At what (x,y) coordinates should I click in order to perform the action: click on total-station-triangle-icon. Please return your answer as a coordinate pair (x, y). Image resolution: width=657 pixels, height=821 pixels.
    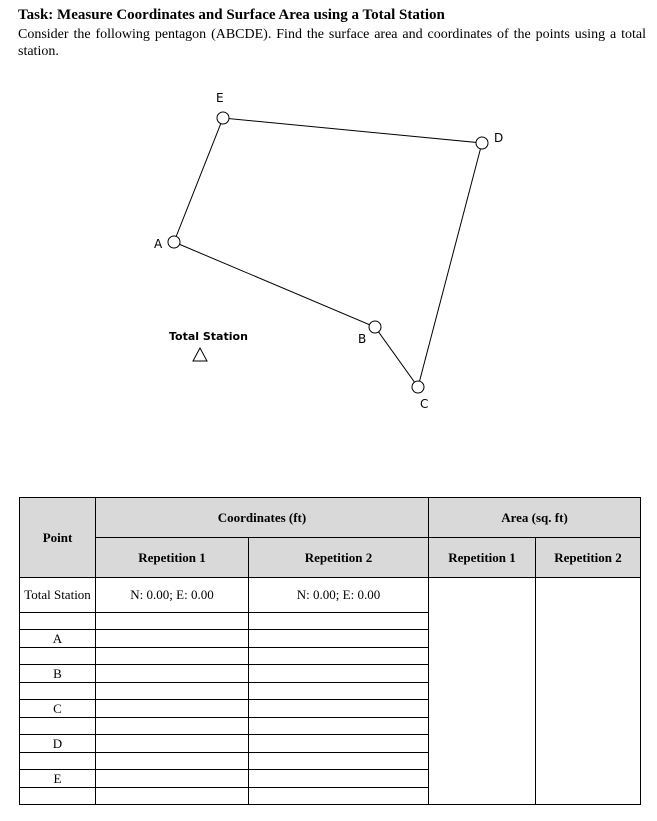
    Looking at the image, I should click on (200, 354).